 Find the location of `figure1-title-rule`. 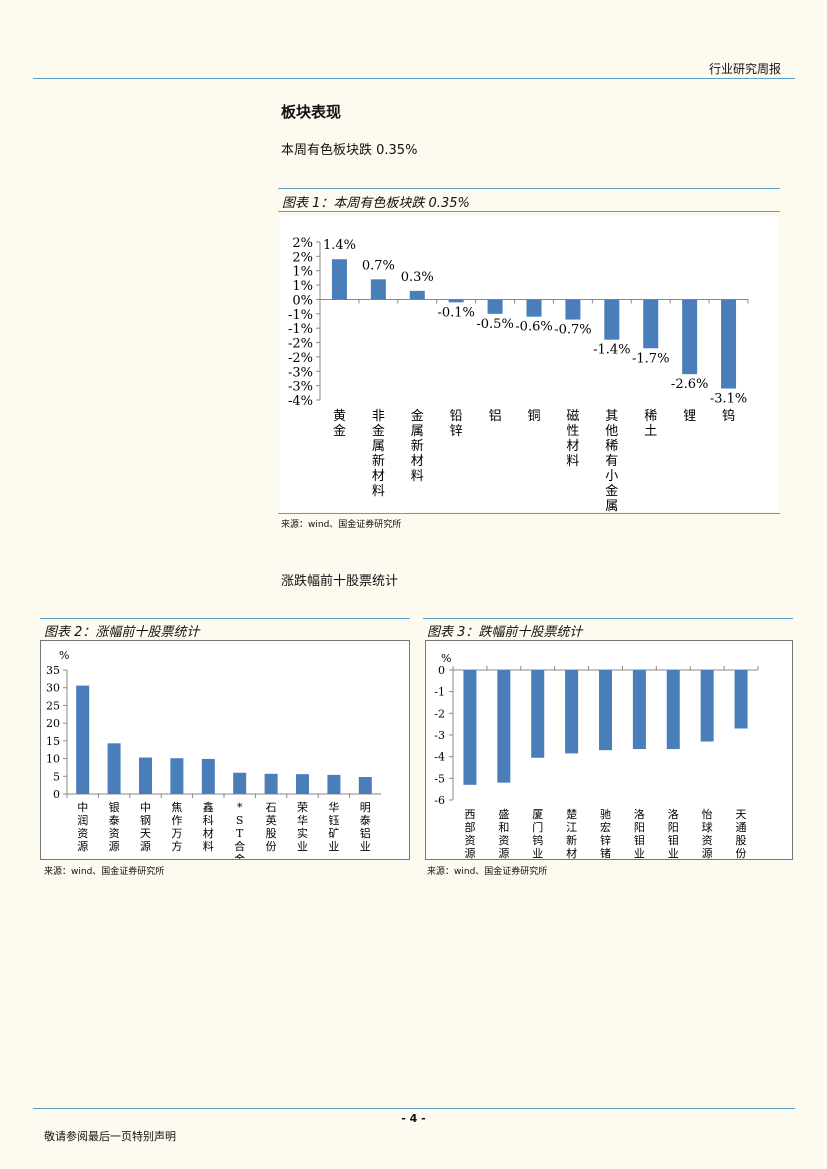

figure1-title-rule is located at coordinates (529, 211).